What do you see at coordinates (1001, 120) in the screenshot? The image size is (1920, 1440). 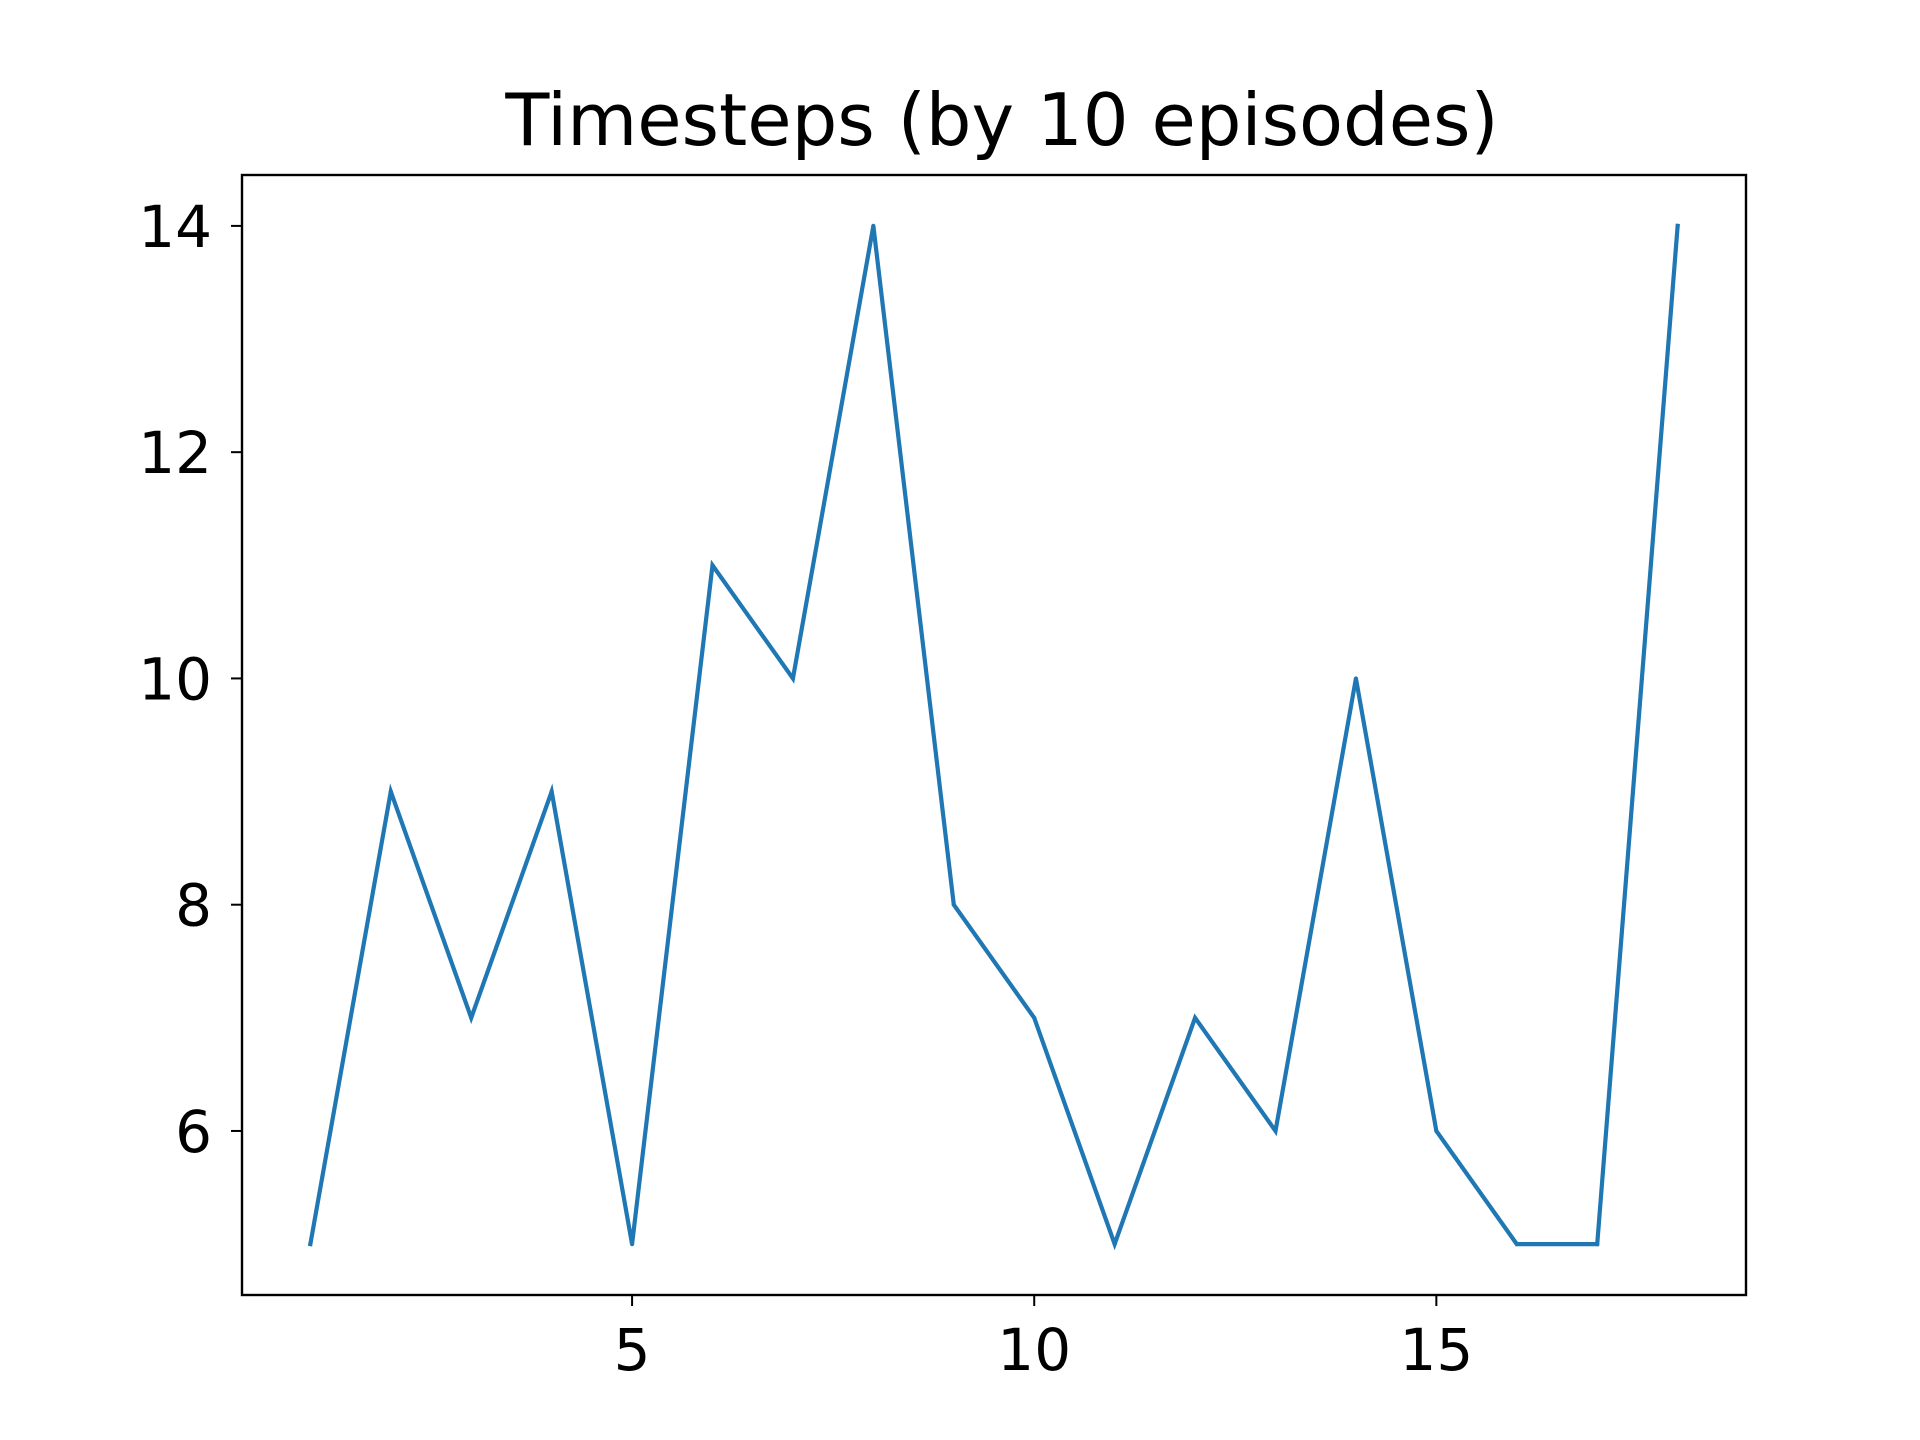 I see `chart-title: Timesteps (by 10 episodes)` at bounding box center [1001, 120].